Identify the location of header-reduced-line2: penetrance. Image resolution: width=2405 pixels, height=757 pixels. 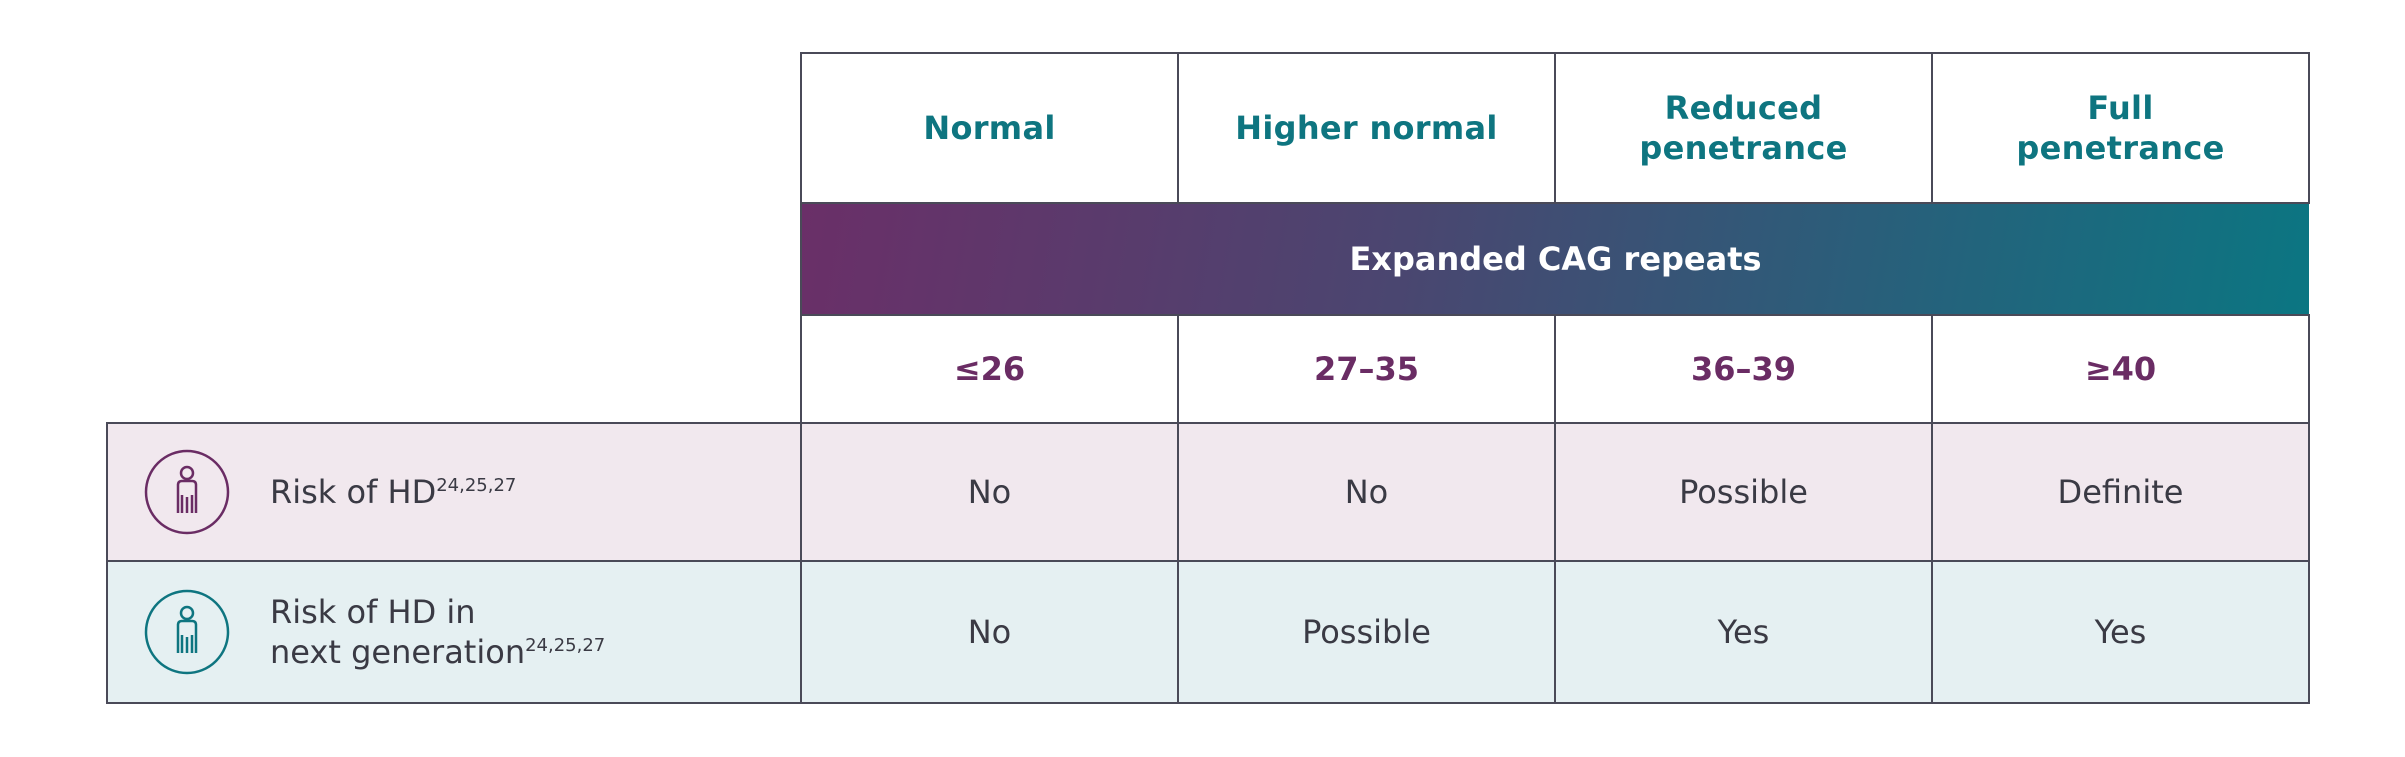
(1743, 148).